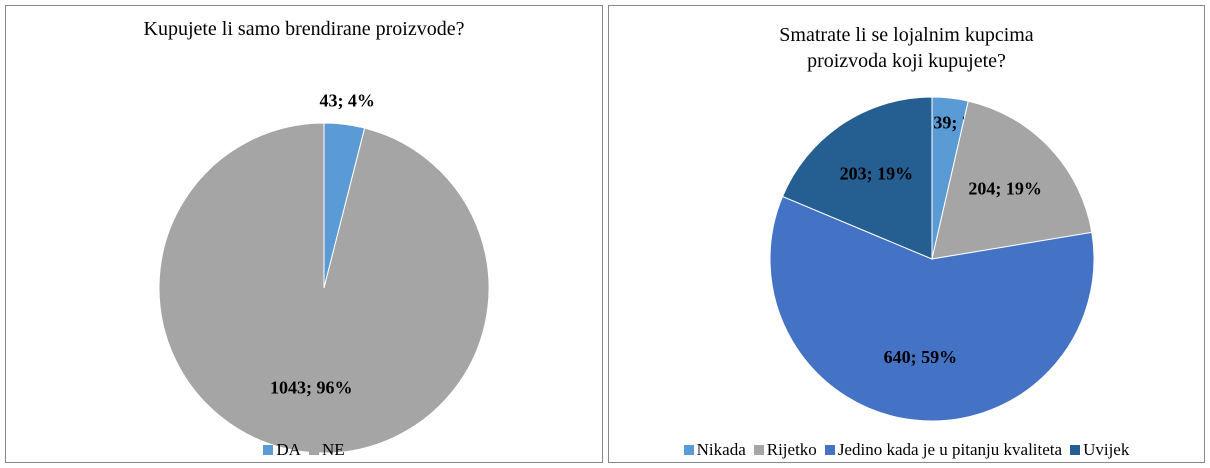  Describe the element at coordinates (311, 388) in the screenshot. I see `data-label: 1043; 96%` at that location.